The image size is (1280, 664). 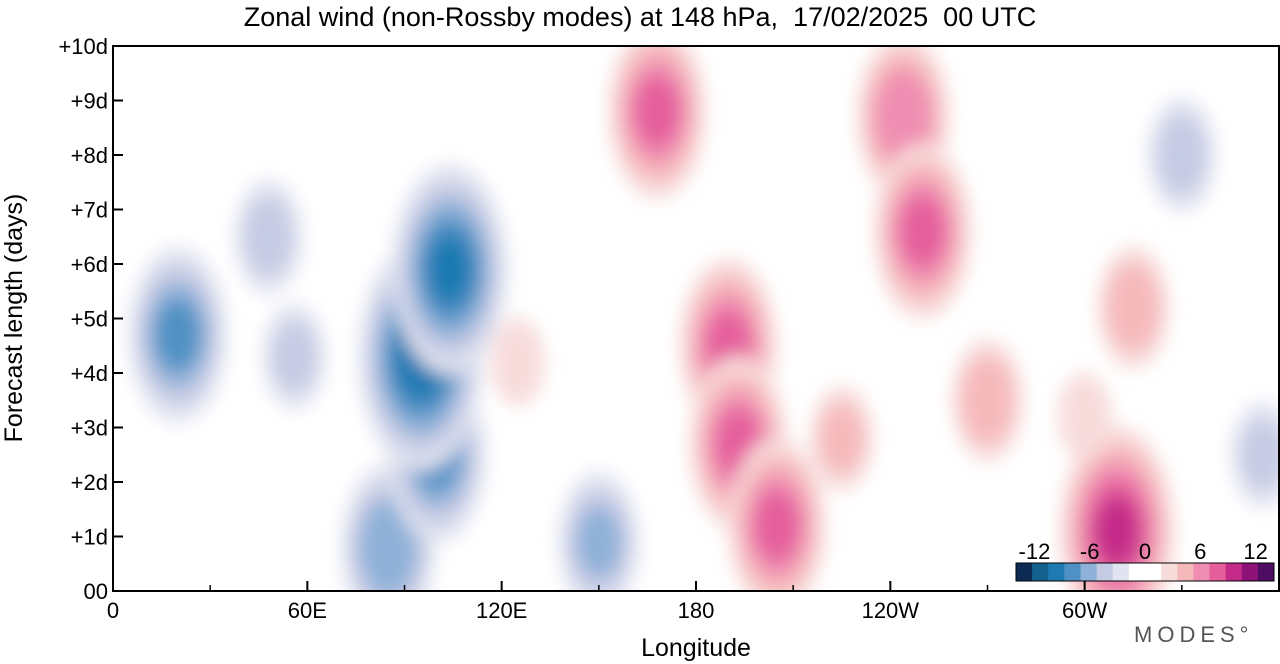 I want to click on x-tick-label-2: 120E, so click(x=501, y=610).